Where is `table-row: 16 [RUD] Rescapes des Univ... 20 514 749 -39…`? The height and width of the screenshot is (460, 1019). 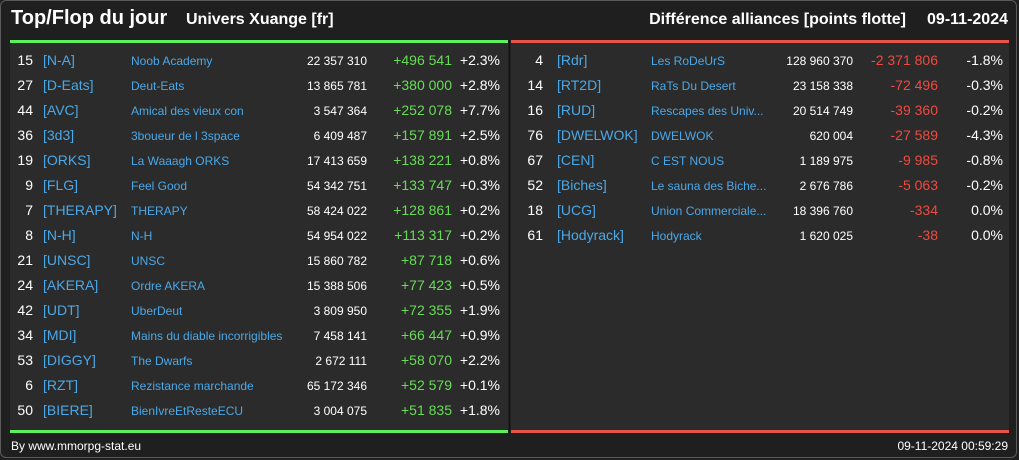
table-row: 16 [RUD] Rescapes des Univ... 20 514 749 -39… is located at coordinates (760, 111).